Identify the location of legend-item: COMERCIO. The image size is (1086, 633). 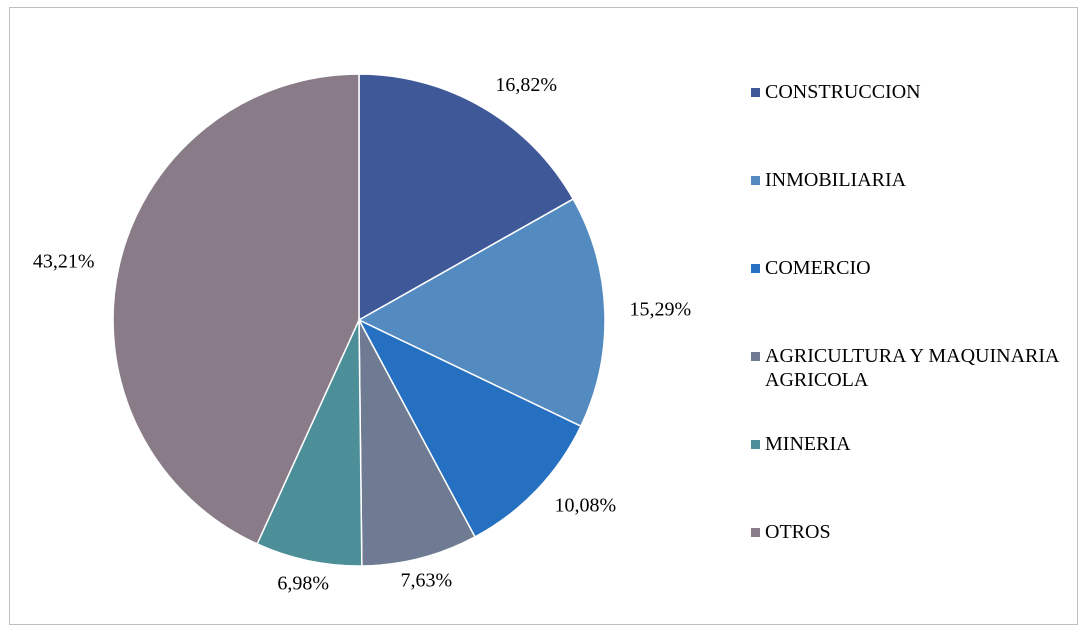
(916, 268).